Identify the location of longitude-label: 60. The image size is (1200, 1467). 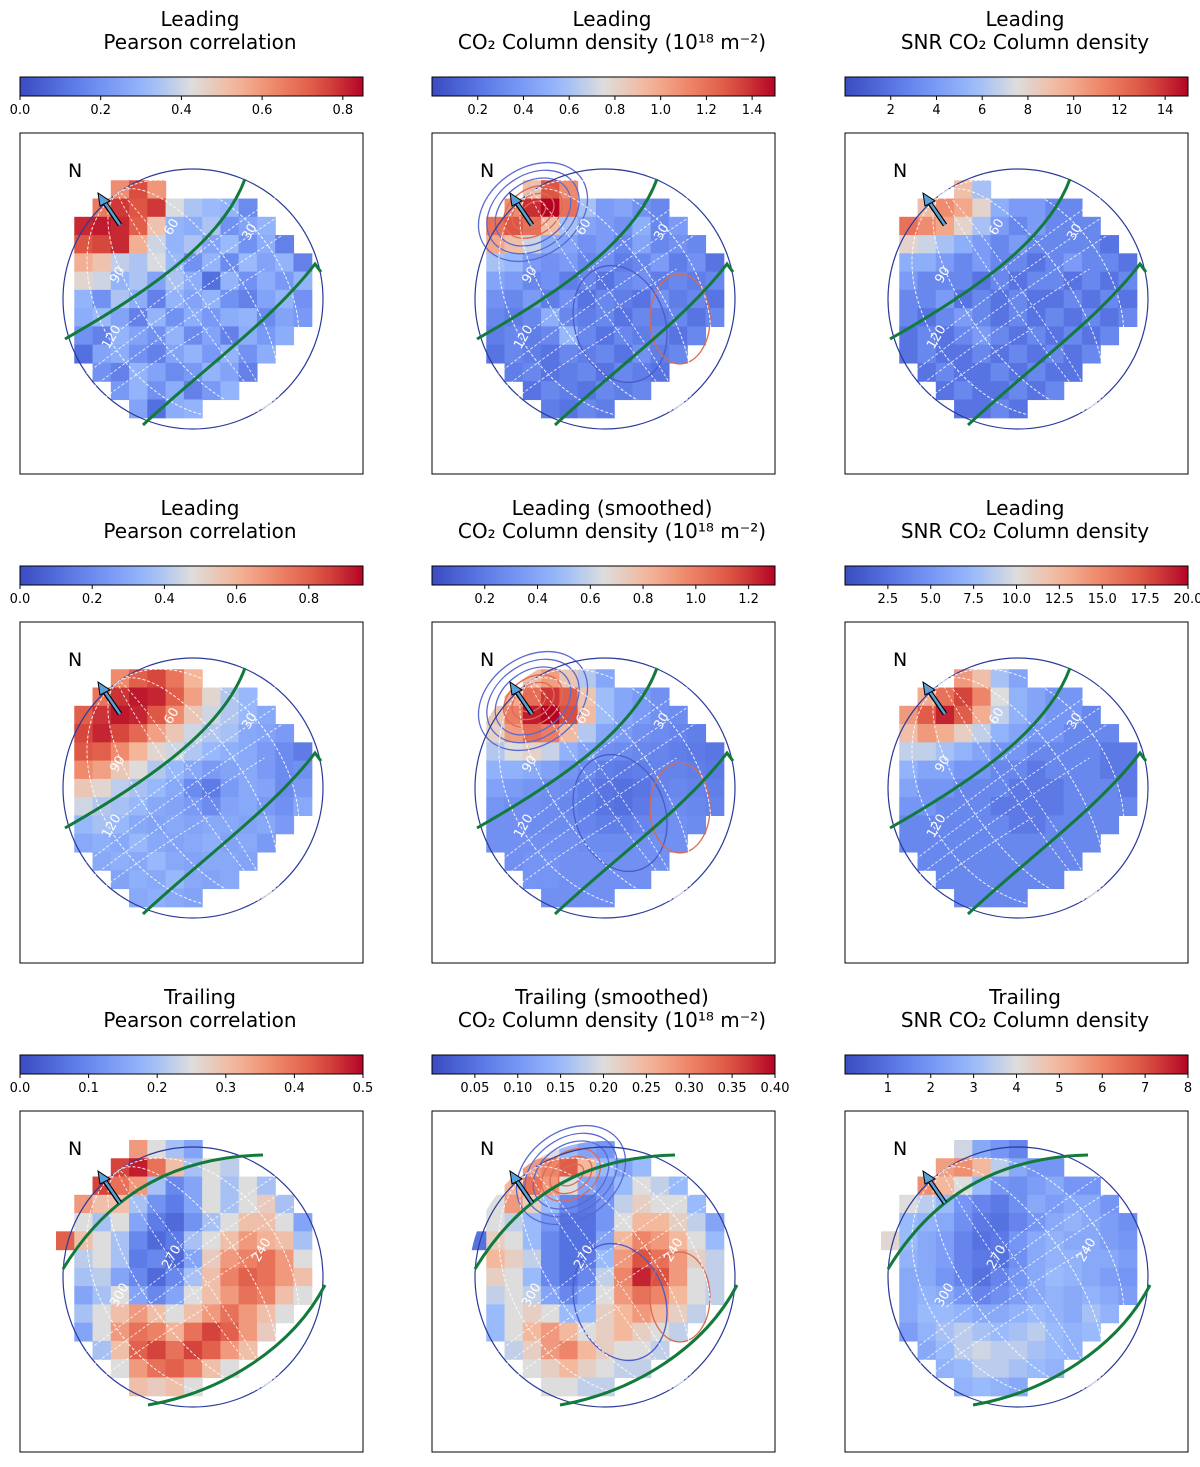
(171, 716).